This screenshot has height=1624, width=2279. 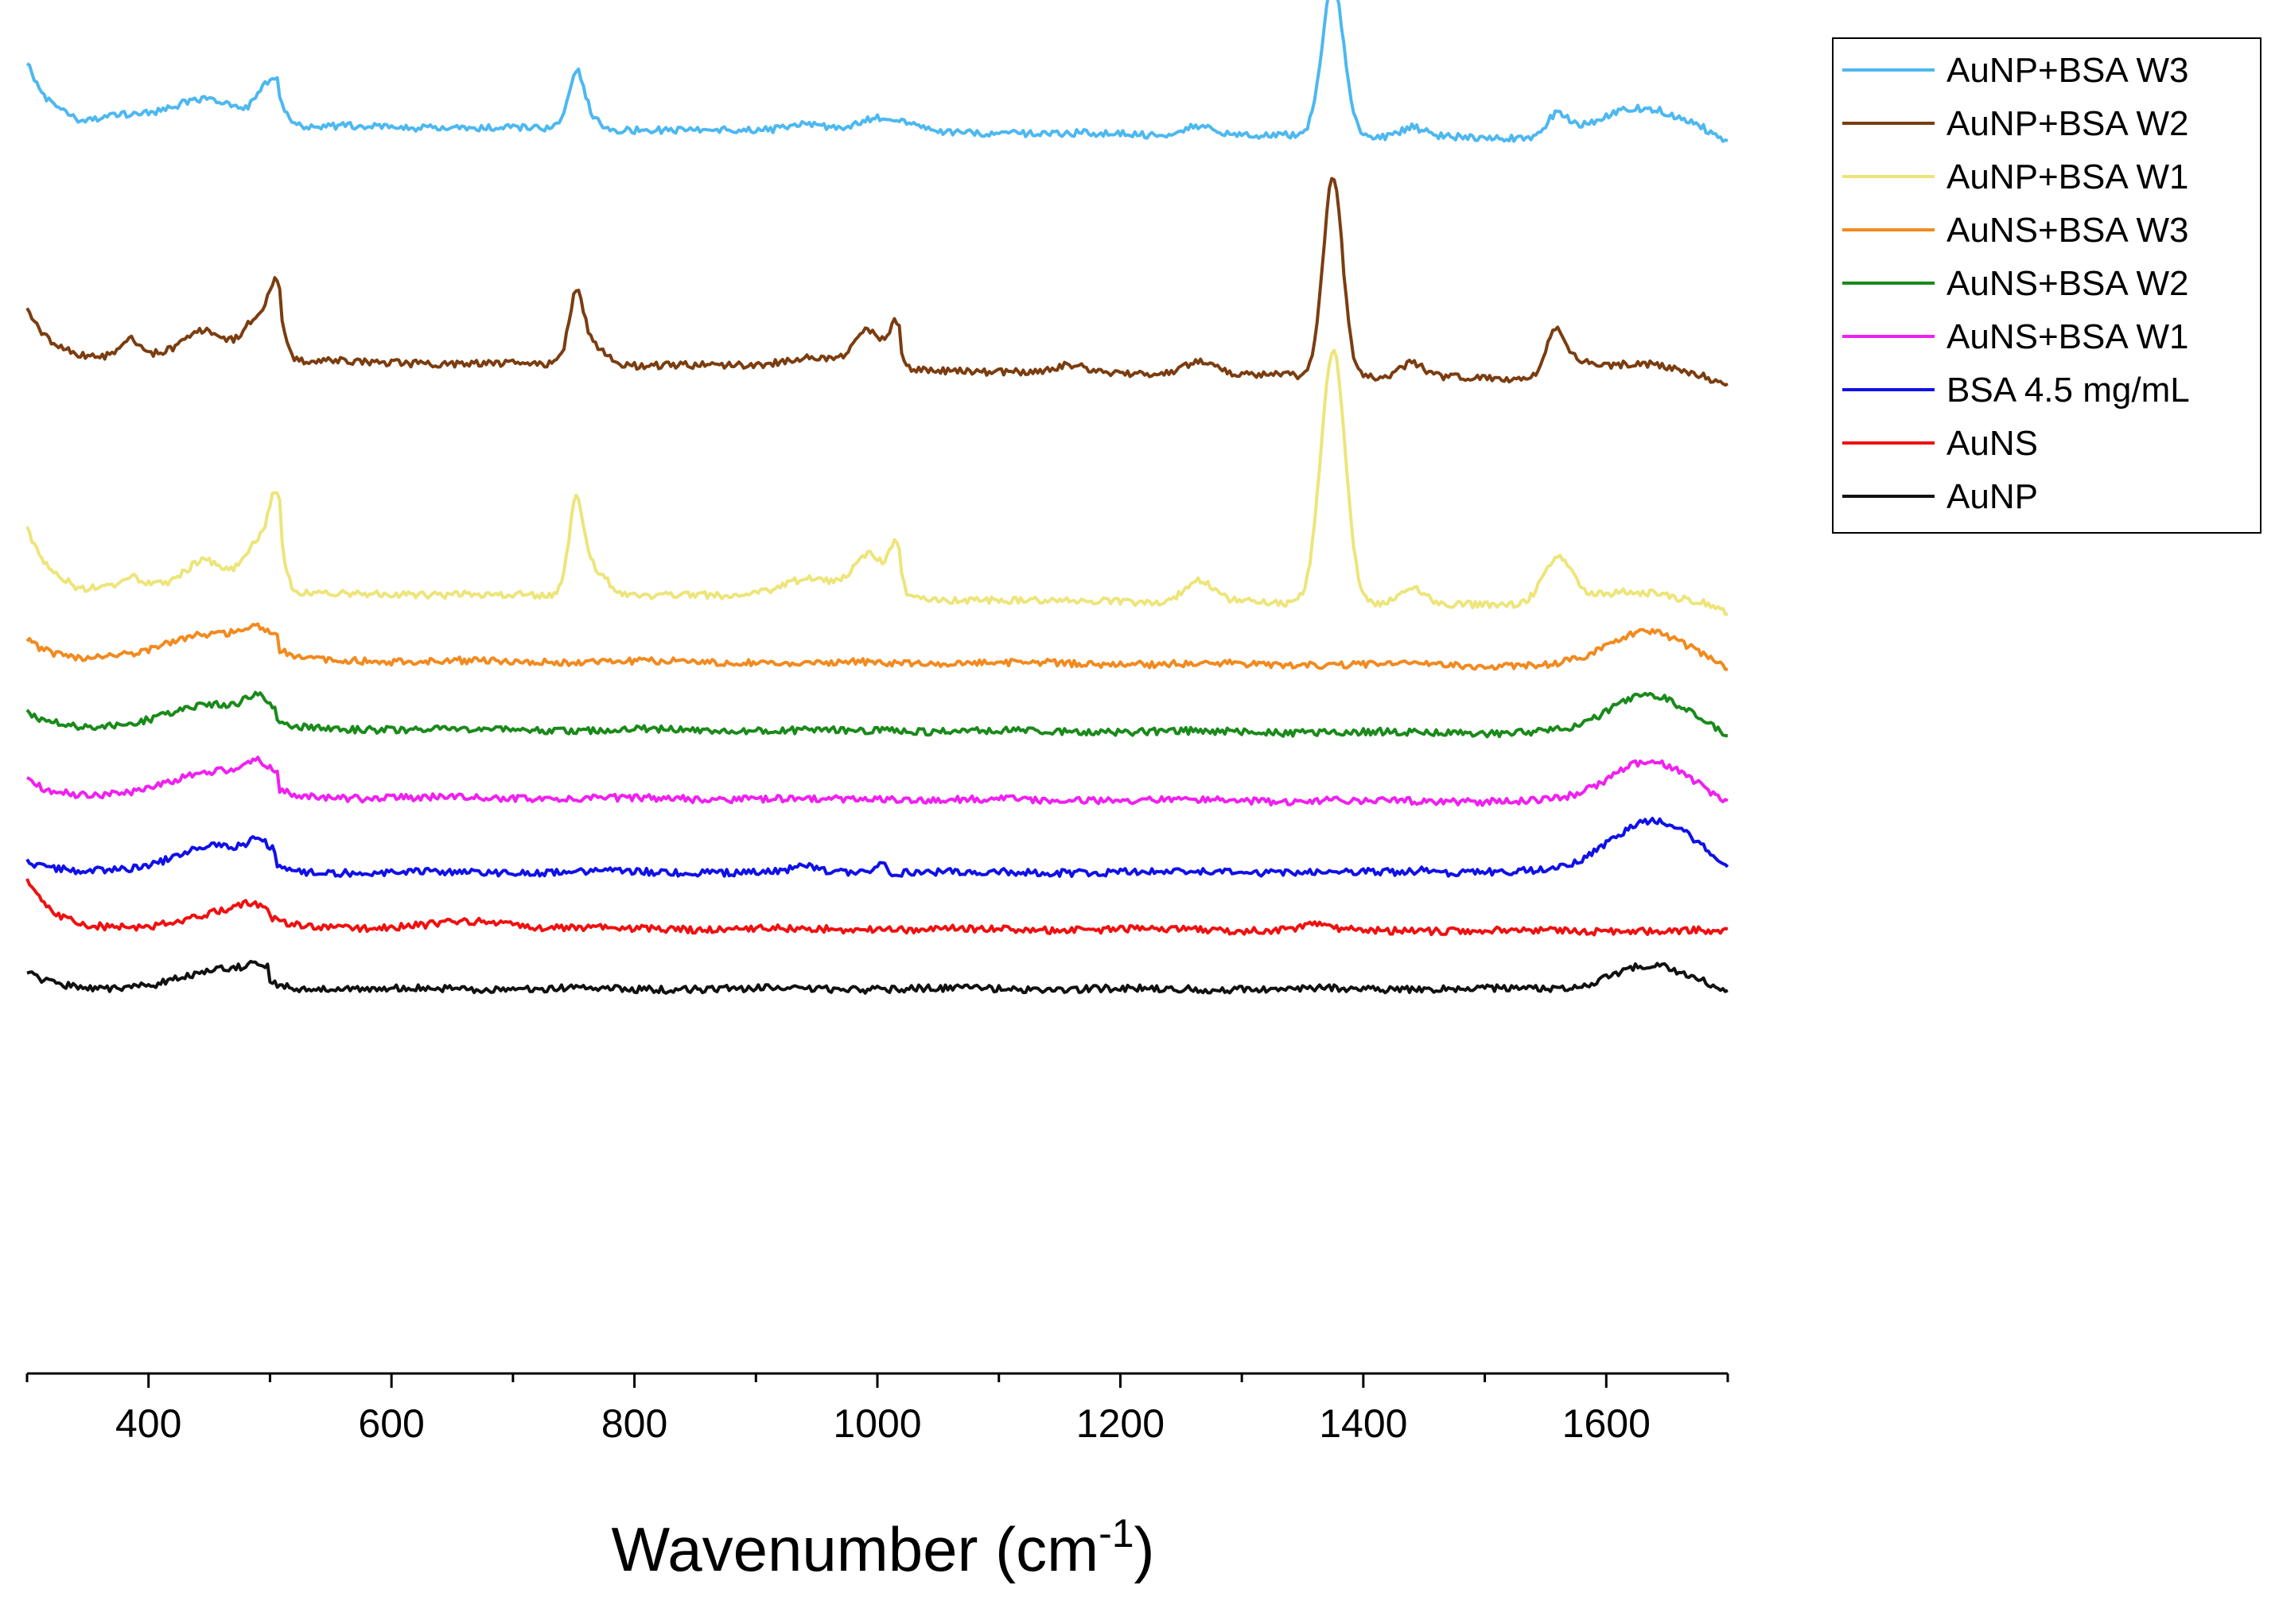 What do you see at coordinates (1992, 443) in the screenshot?
I see `legend-label: AuNS` at bounding box center [1992, 443].